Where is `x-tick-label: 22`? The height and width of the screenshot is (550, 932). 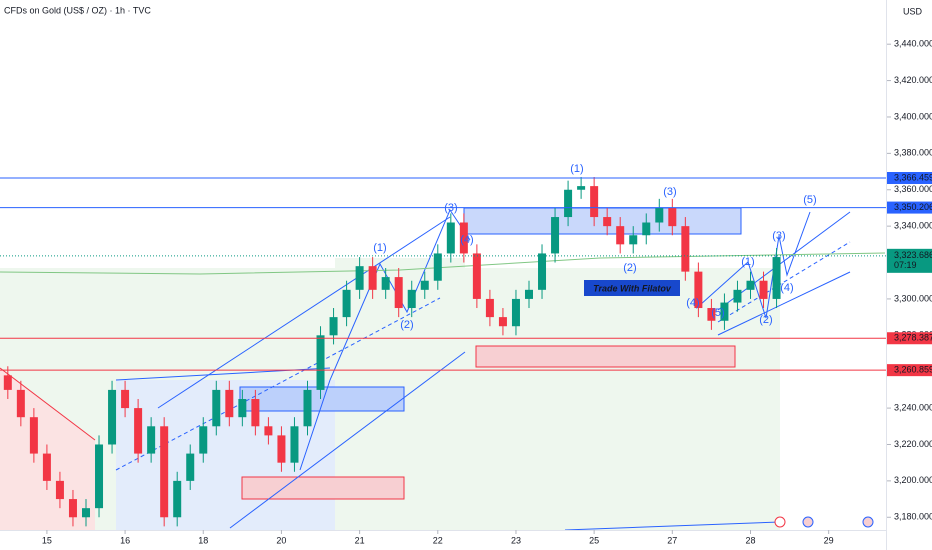
x-tick-label: 22 is located at coordinates (438, 540).